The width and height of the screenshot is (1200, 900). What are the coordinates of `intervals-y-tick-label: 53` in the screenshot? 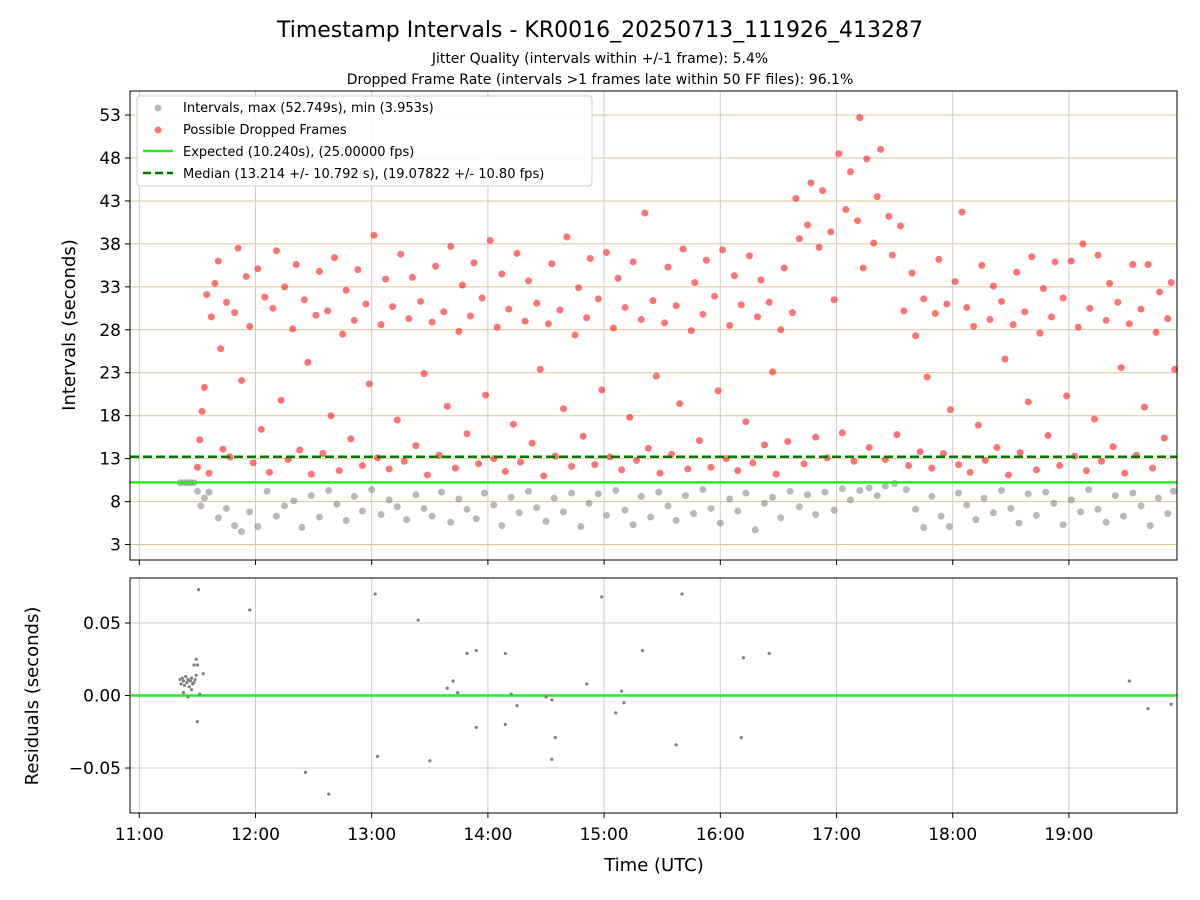 It's located at (110, 116).